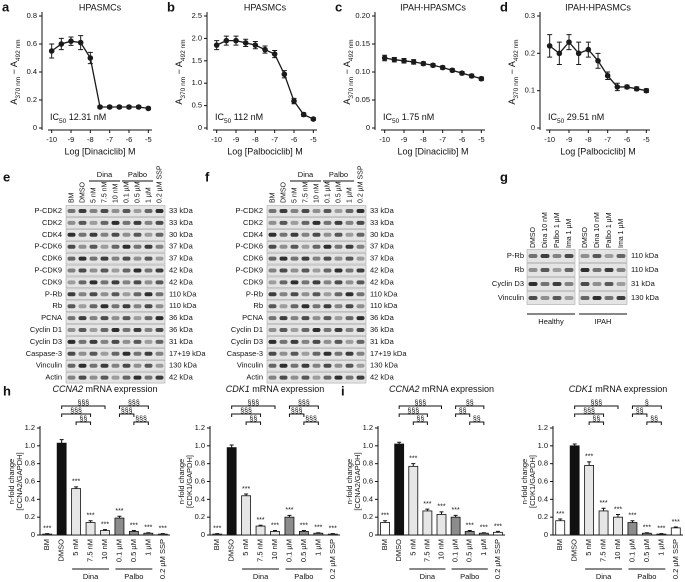 The image size is (685, 582). I want to click on protein-label: P-Rb, so click(53, 293).